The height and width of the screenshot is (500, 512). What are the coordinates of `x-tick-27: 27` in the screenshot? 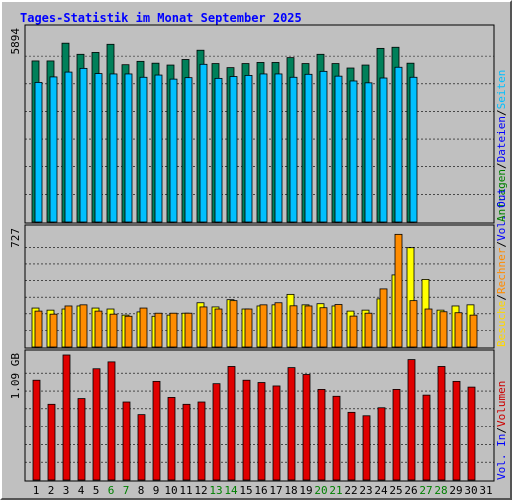 It's located at (425, 490).